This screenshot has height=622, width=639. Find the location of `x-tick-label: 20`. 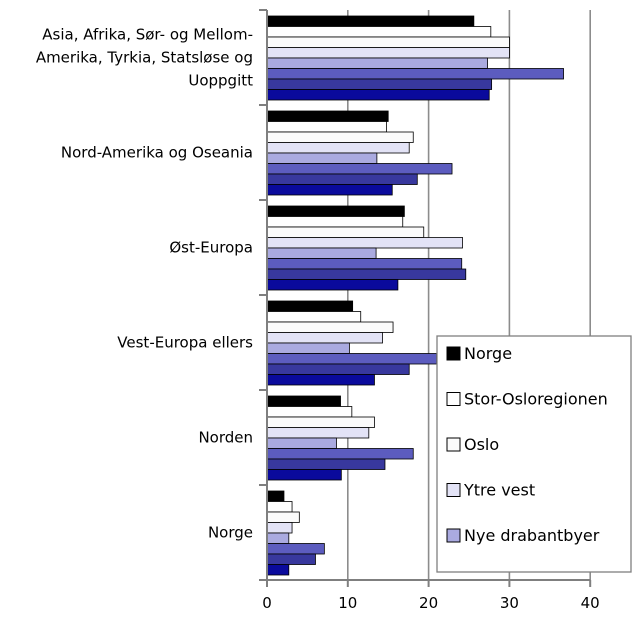

x-tick-label: 20 is located at coordinates (428, 603).